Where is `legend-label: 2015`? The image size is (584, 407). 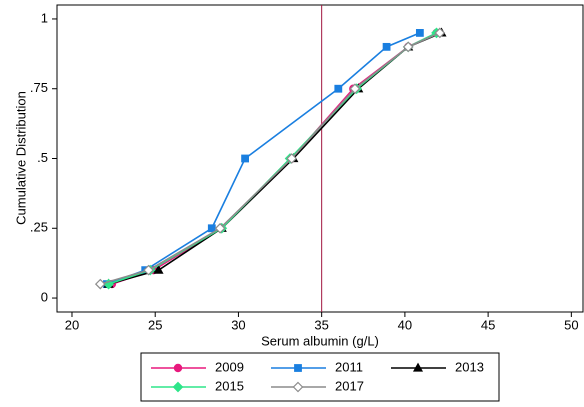 legend-label: 2015 is located at coordinates (229, 385).